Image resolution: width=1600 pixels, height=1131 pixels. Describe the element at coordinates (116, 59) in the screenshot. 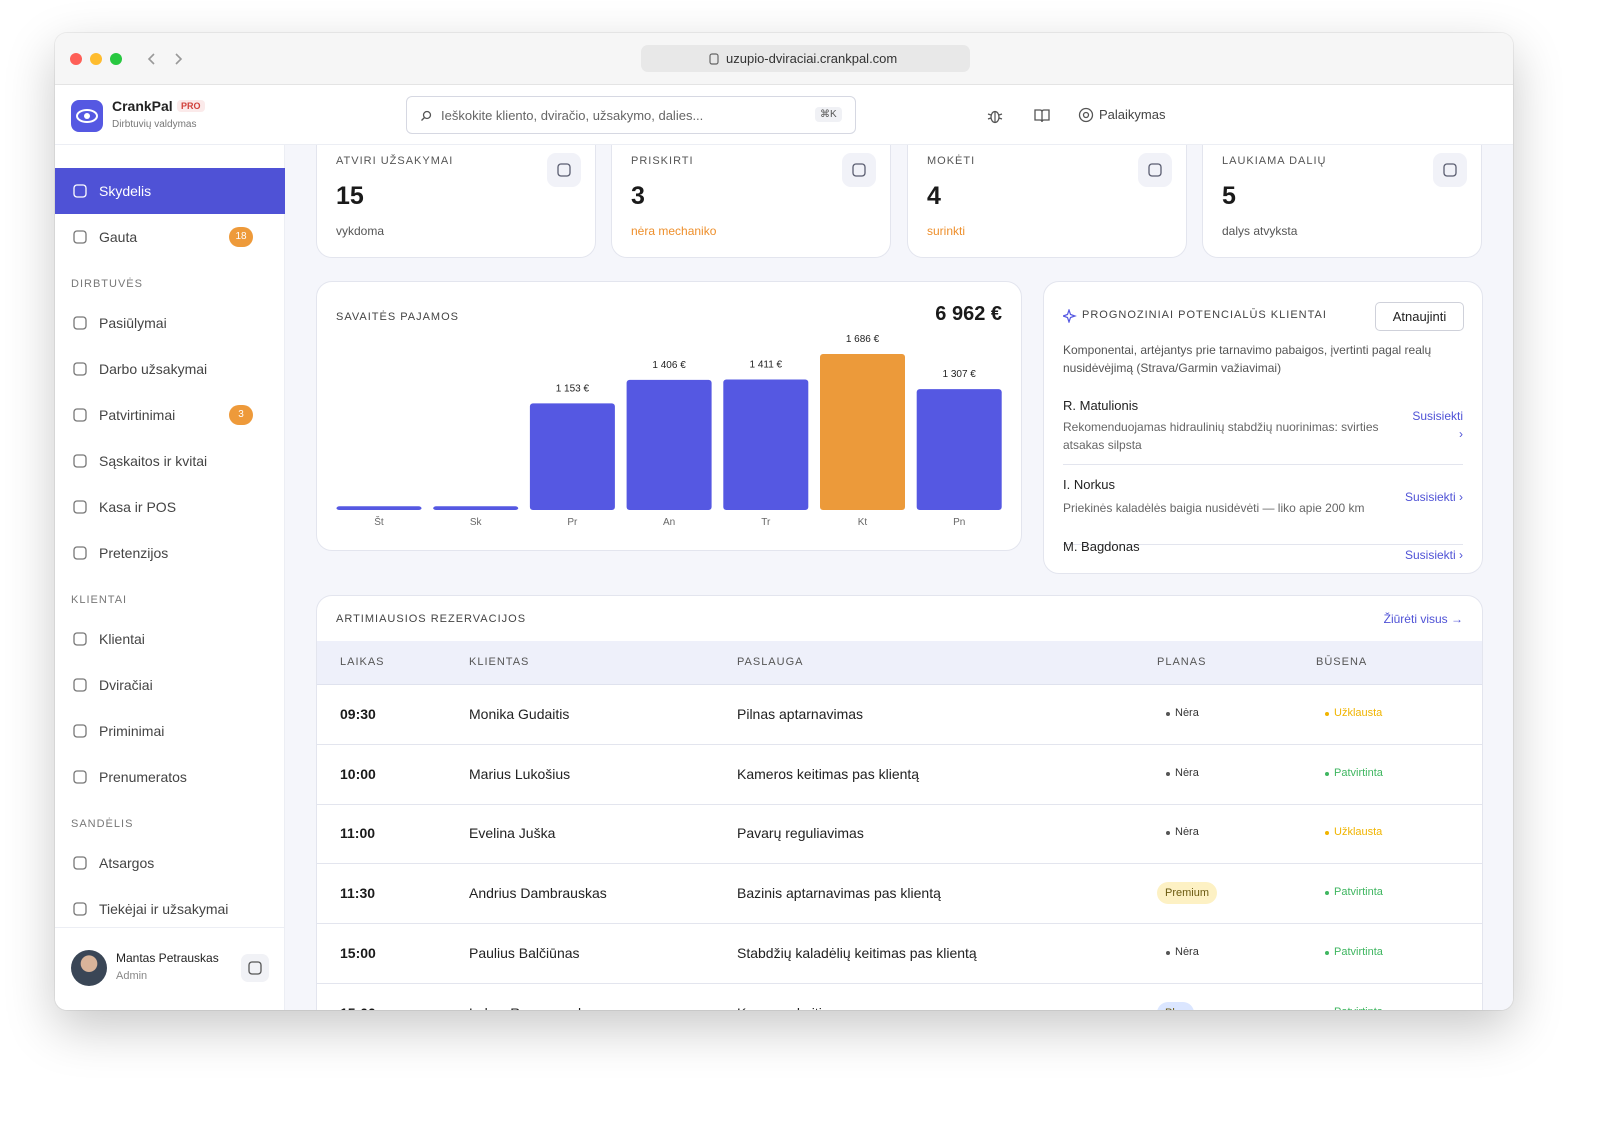

I see `zoom-button` at that location.